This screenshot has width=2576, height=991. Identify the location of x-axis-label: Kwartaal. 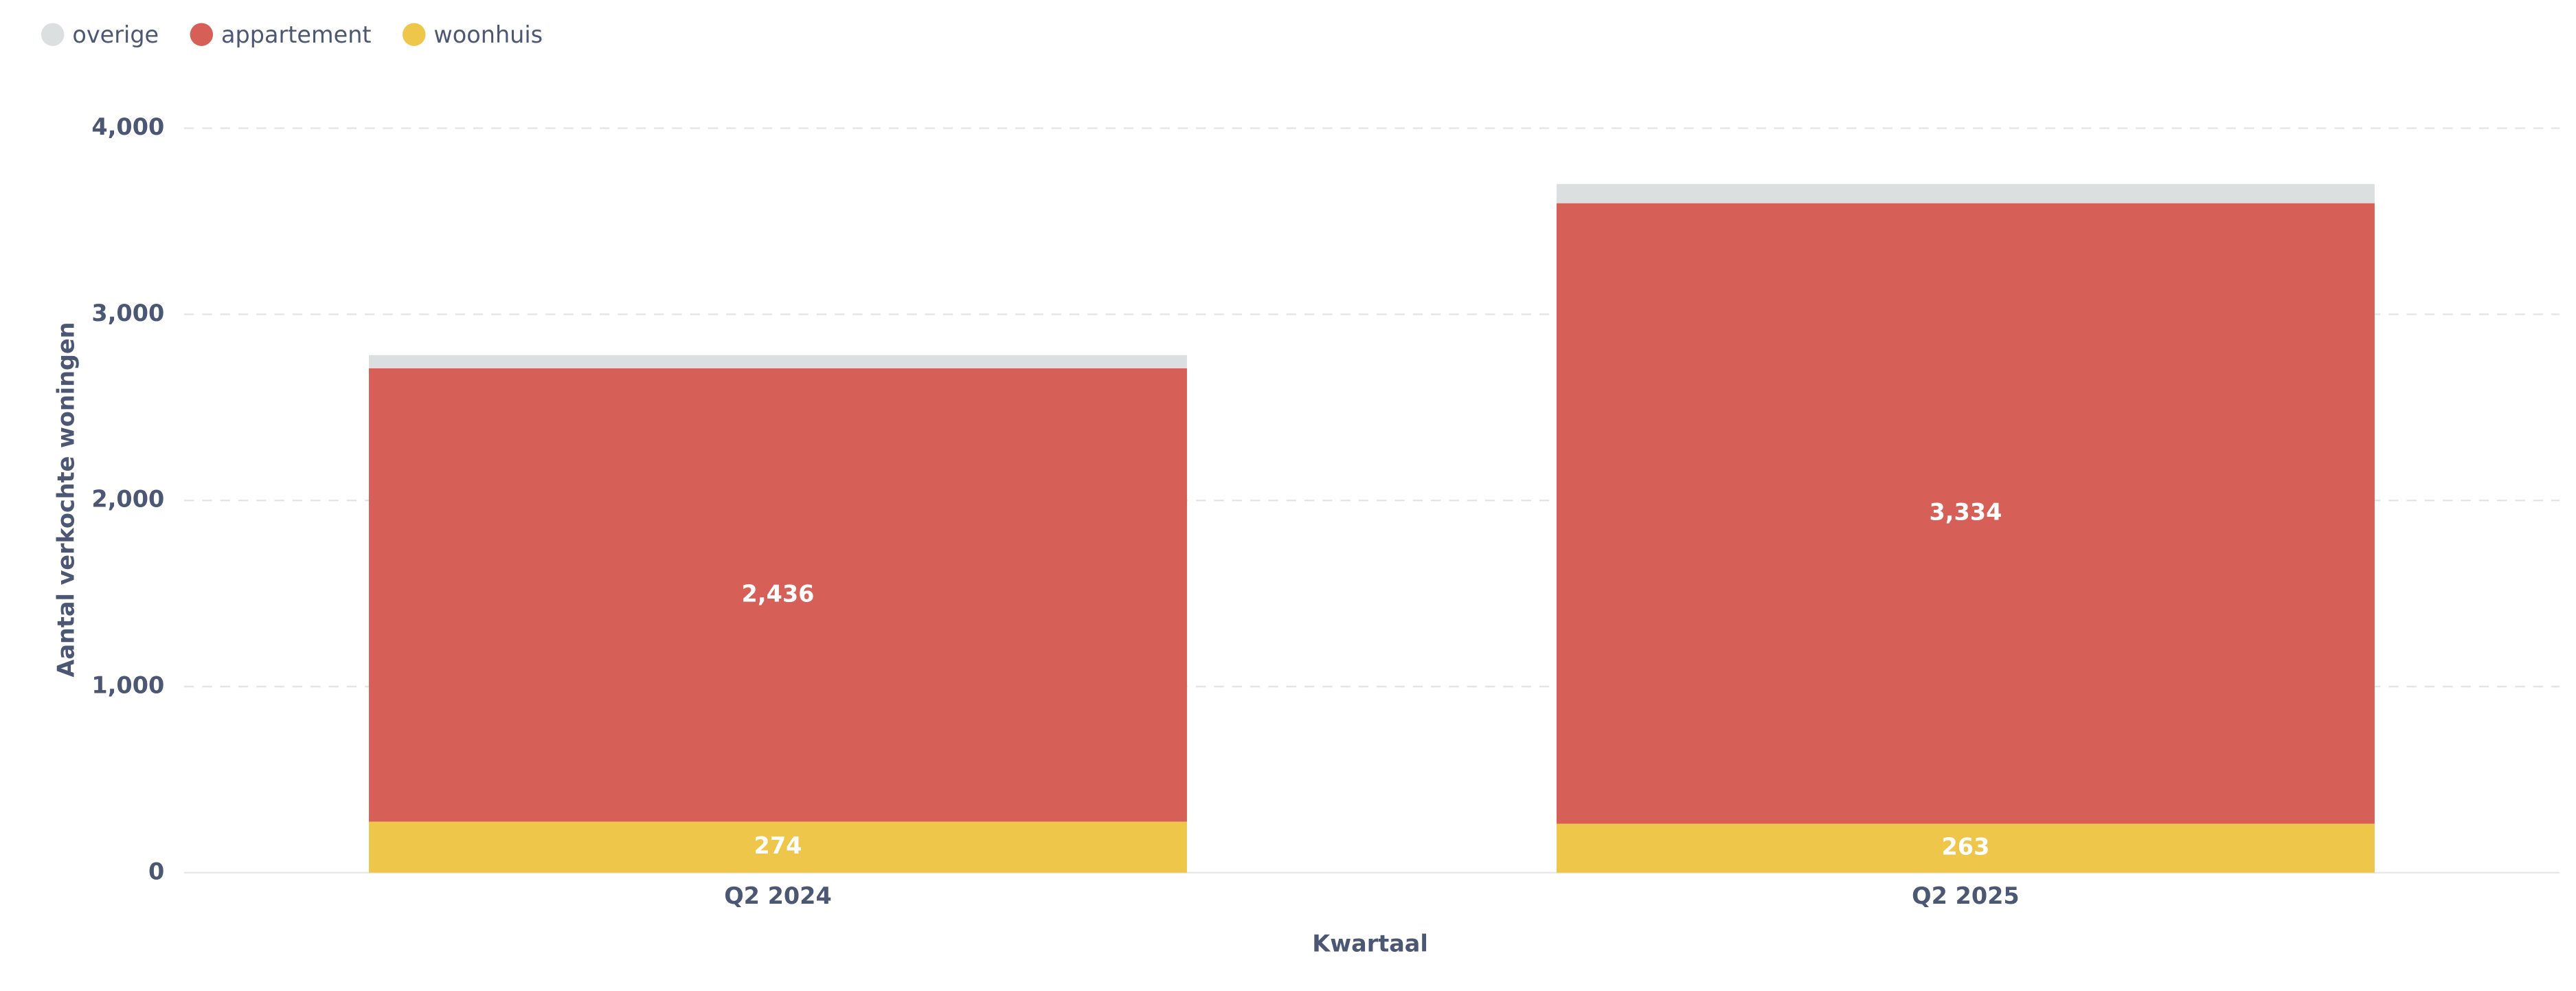
(1370, 944).